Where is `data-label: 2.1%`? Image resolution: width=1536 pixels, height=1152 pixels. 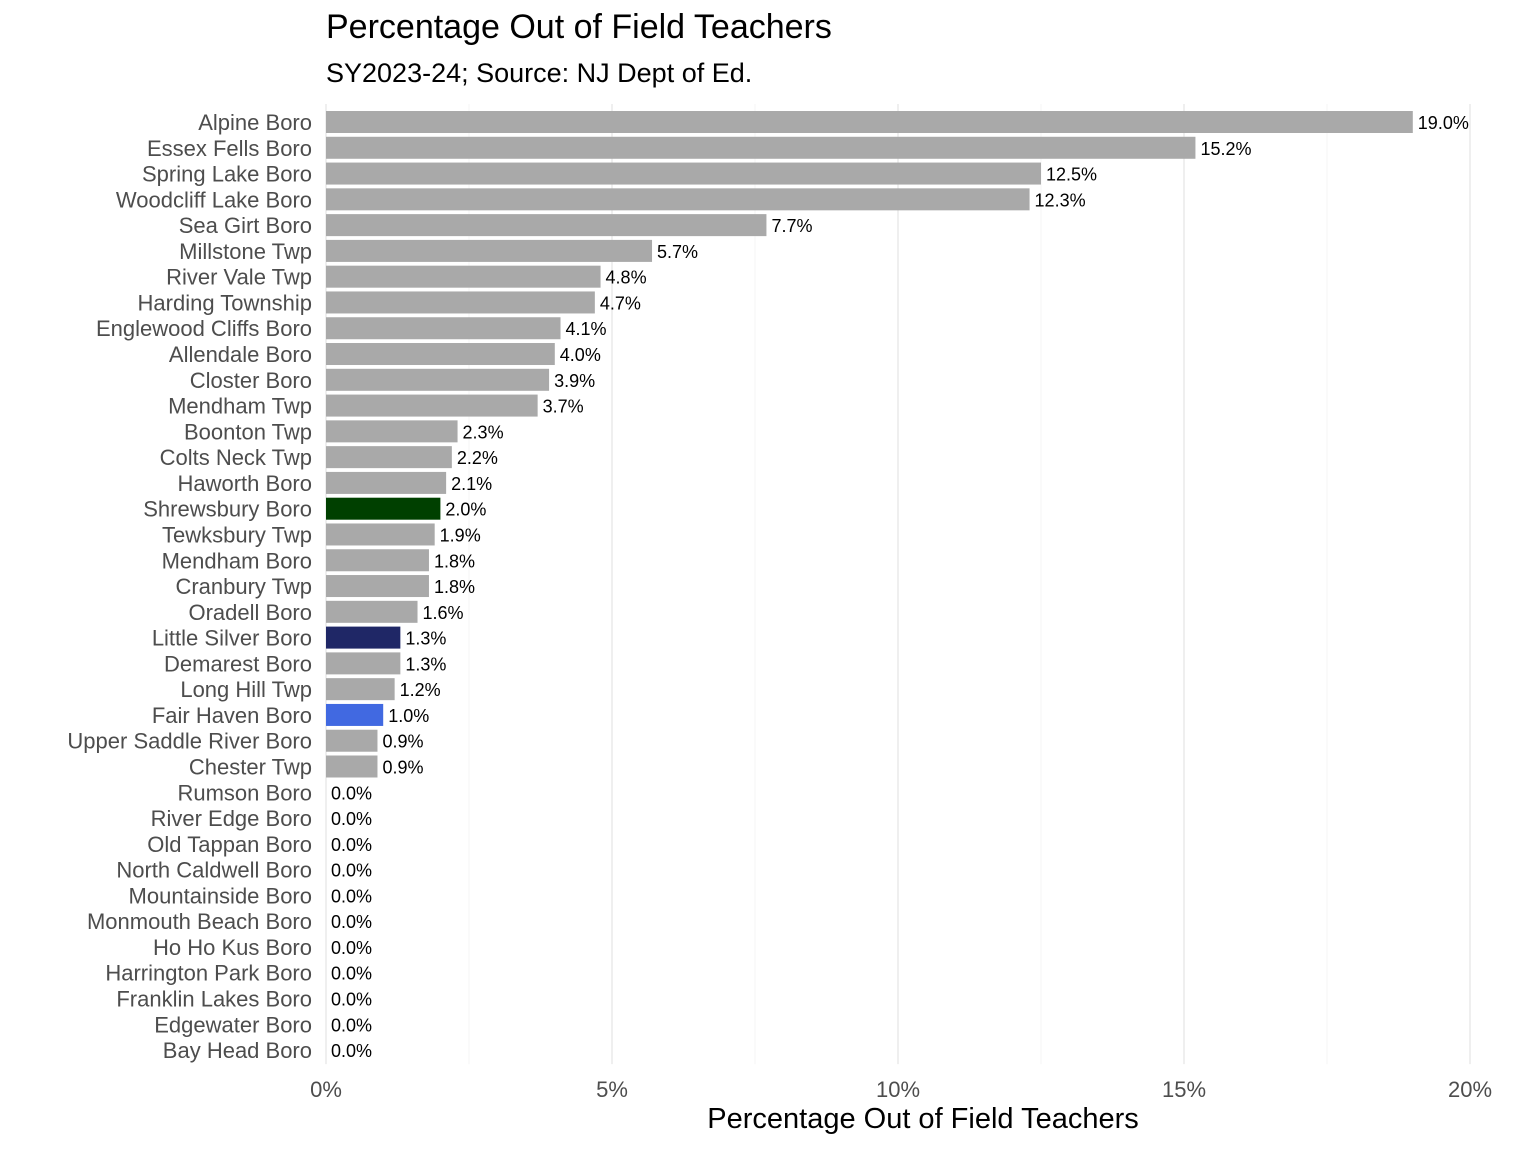
data-label: 2.1% is located at coordinates (471, 484).